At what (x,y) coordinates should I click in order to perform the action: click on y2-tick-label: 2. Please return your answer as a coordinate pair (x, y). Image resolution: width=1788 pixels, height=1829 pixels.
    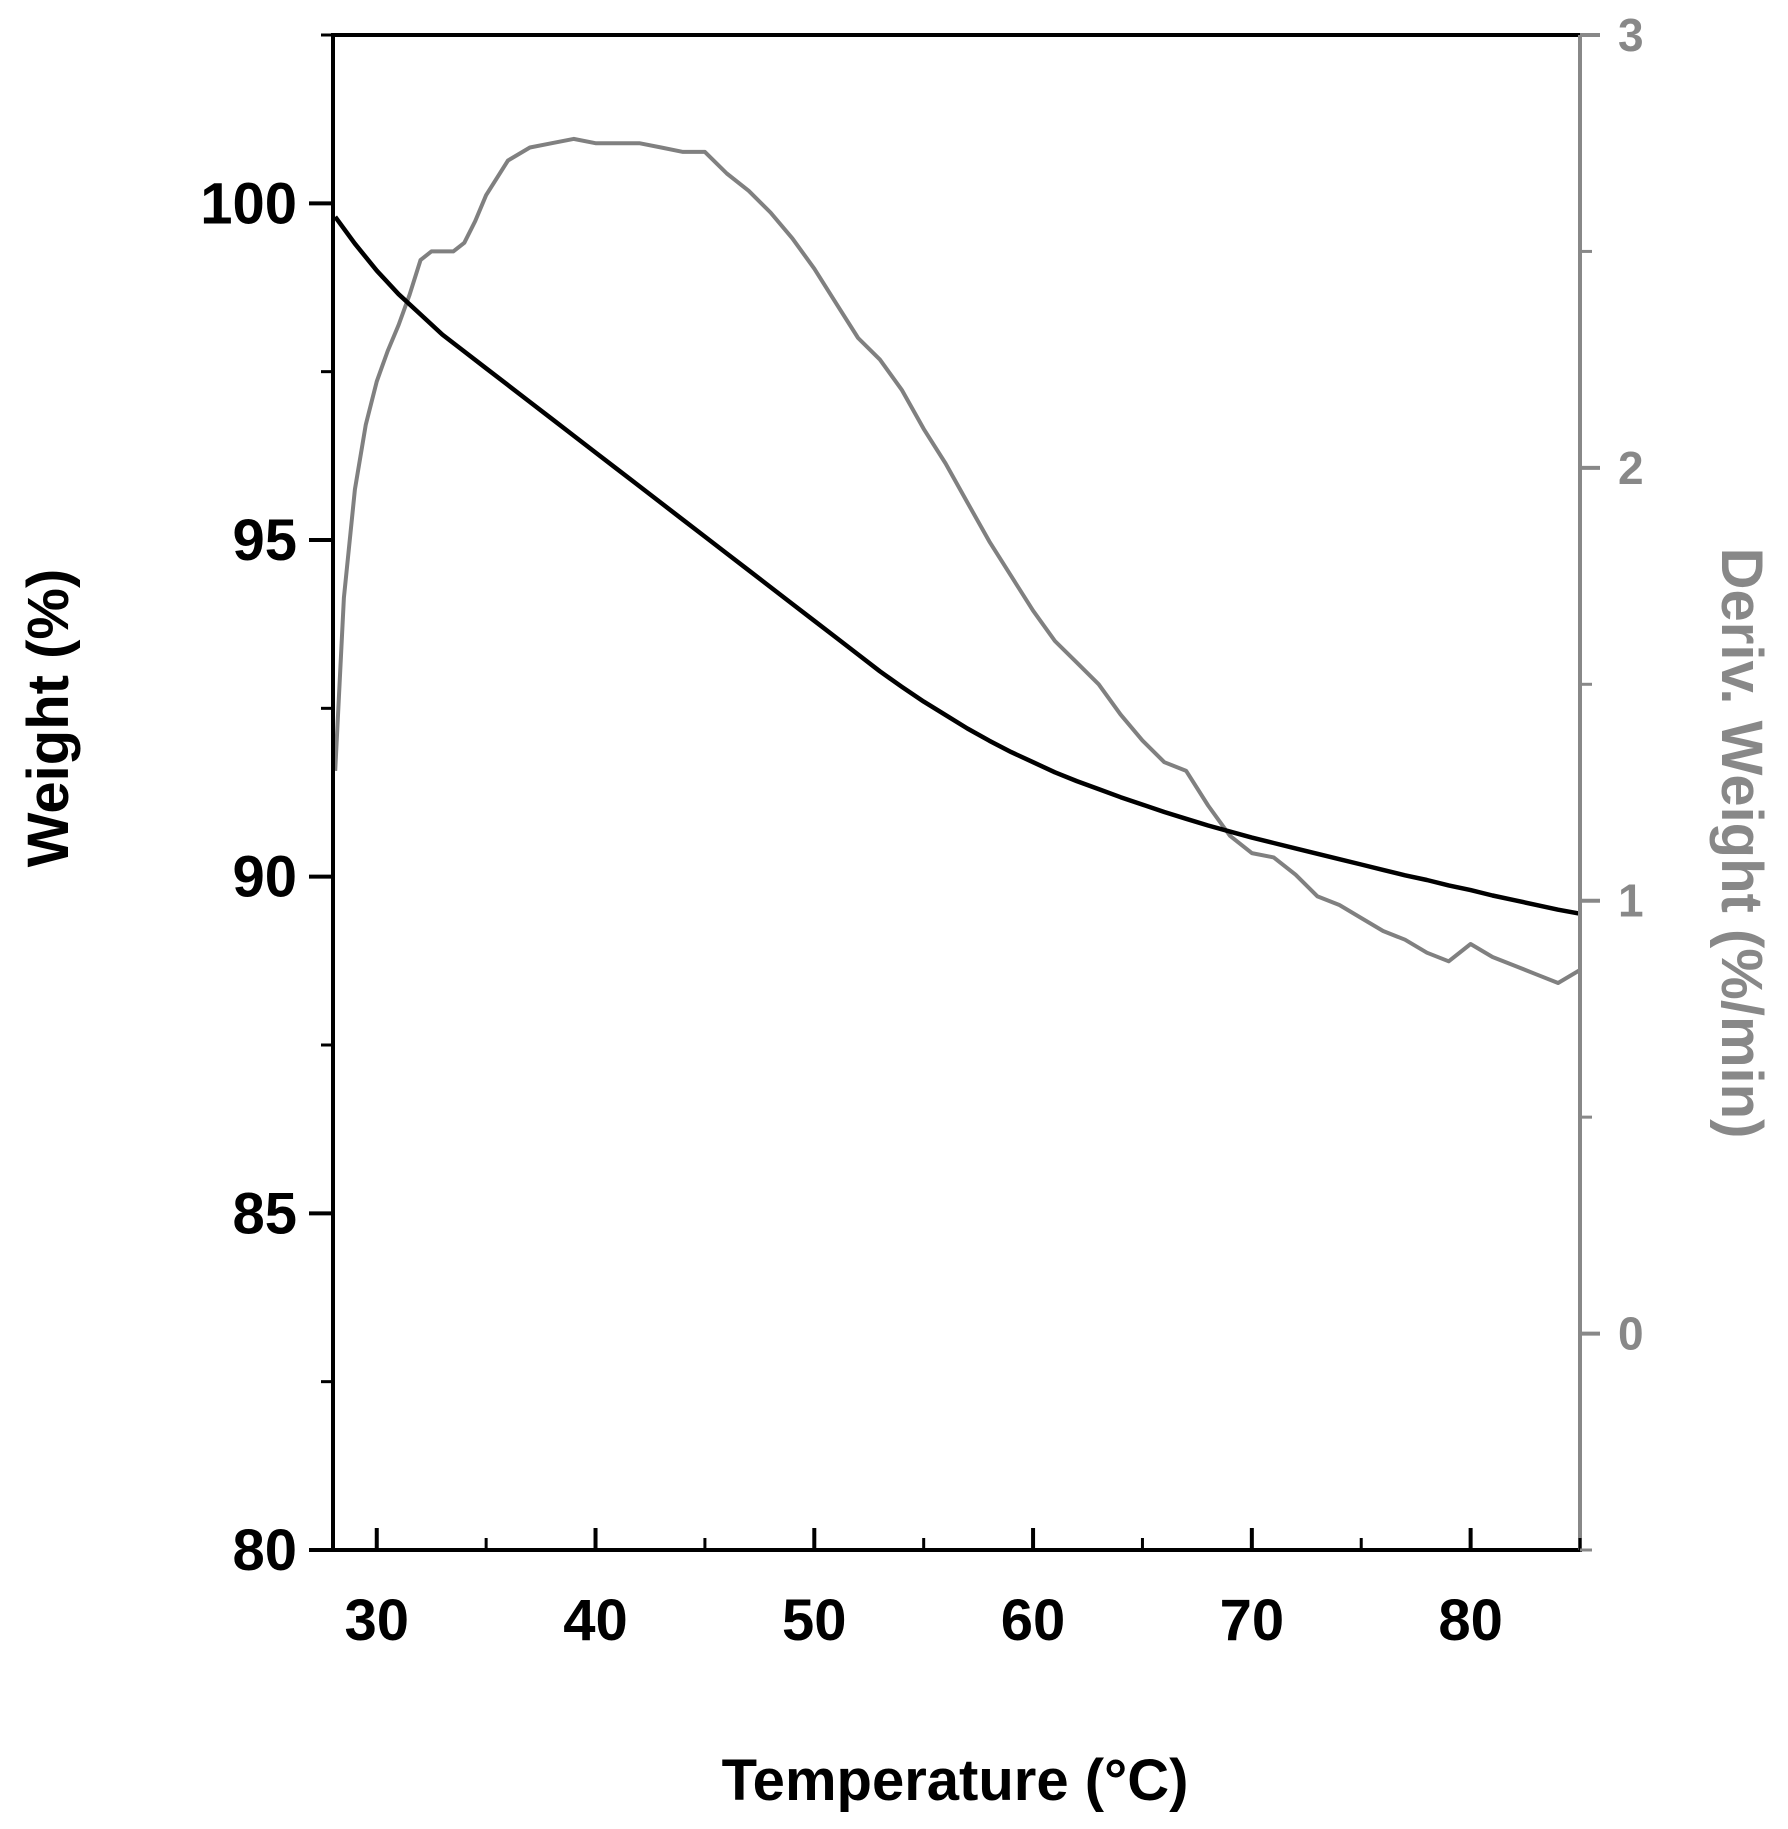
    Looking at the image, I should click on (1631, 468).